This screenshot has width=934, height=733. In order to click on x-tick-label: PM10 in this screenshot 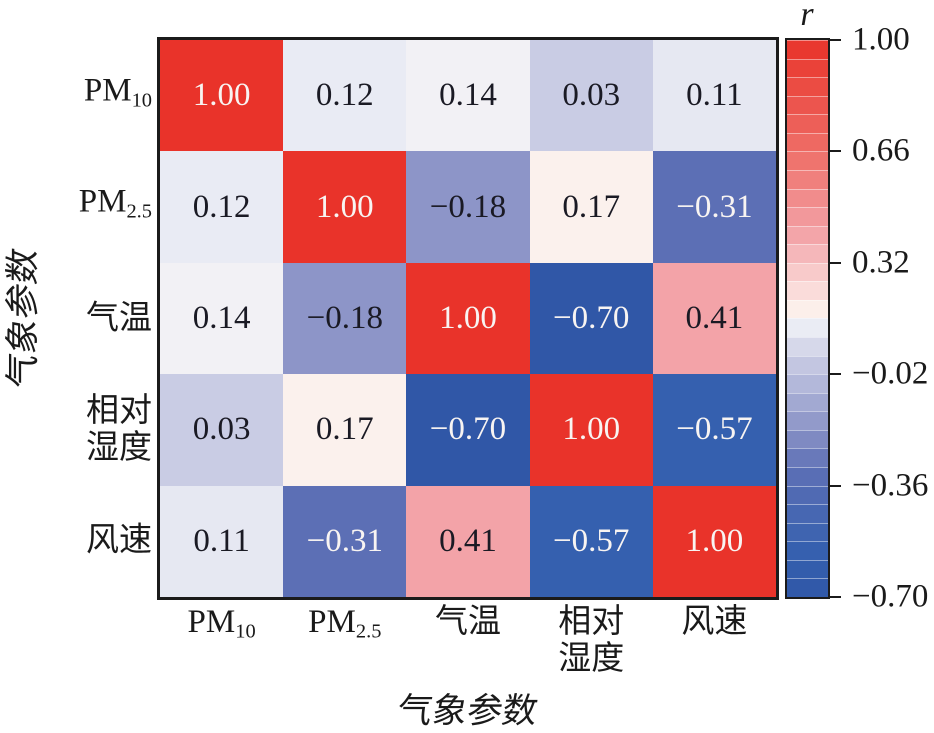, I will do `click(221, 623)`.